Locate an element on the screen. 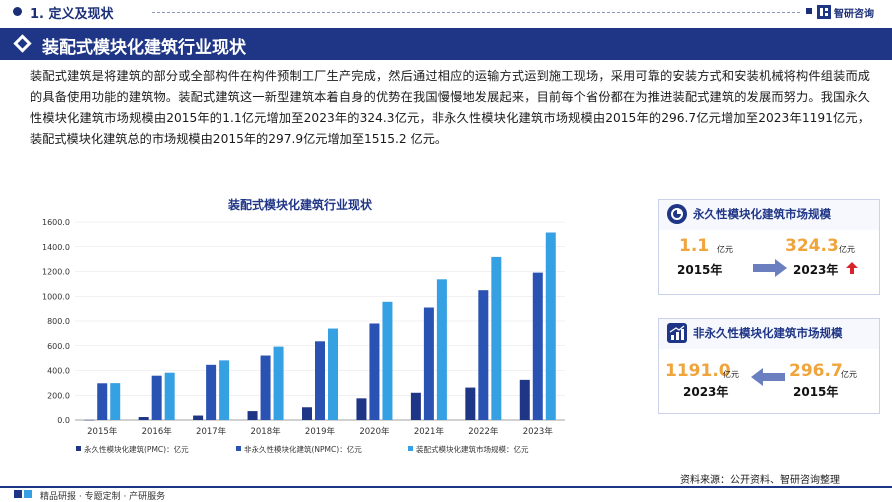 This screenshot has height=502, width=892. brand-name: 智研咨询 is located at coordinates (854, 14).